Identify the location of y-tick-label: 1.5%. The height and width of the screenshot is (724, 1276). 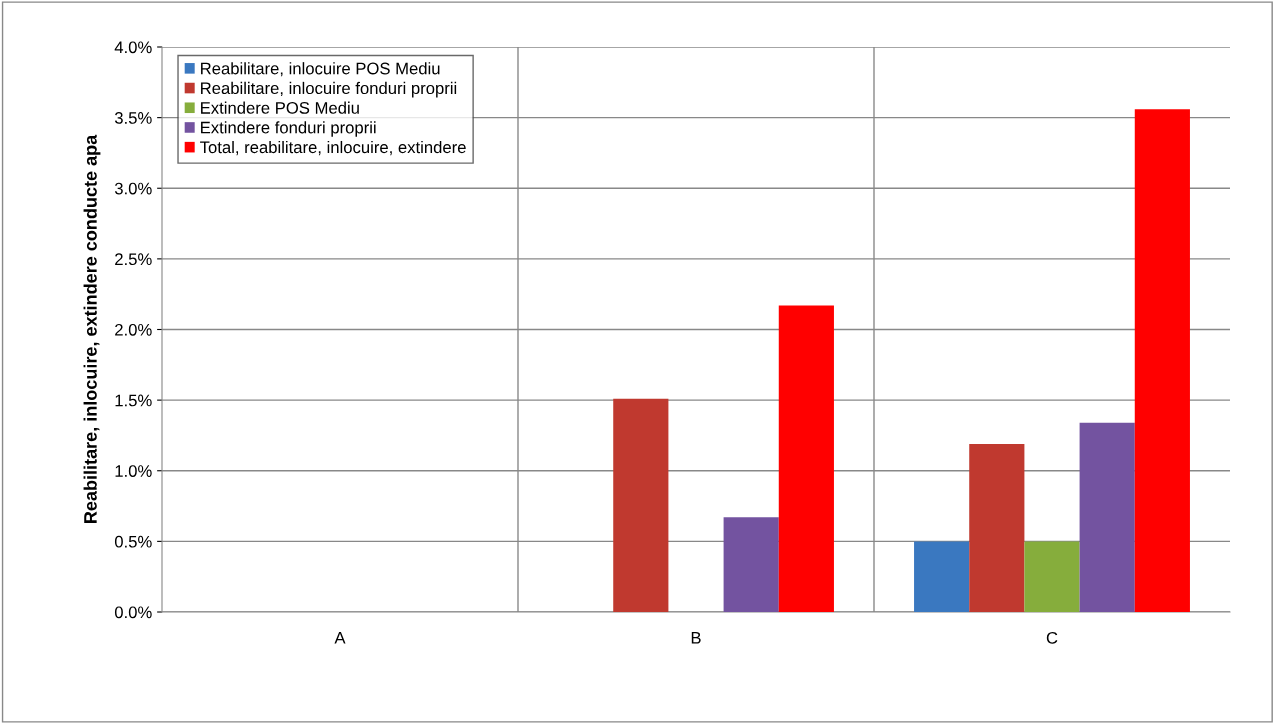
(133, 400).